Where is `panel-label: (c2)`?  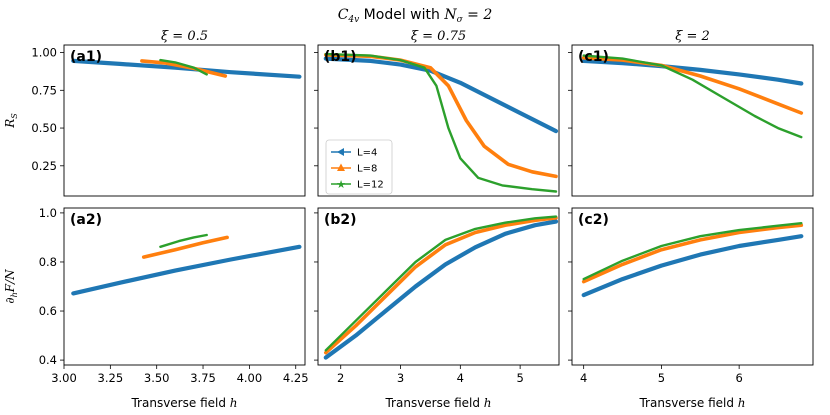 panel-label: (c2) is located at coordinates (593, 220).